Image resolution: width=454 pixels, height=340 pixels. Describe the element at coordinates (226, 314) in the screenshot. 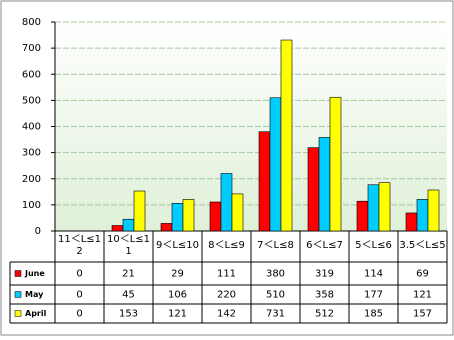

I see `data-label: 142` at that location.